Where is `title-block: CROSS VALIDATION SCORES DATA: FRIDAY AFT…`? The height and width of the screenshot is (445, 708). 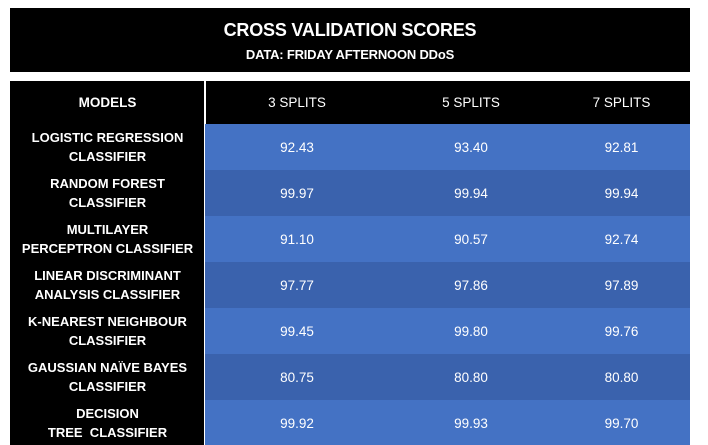 title-block: CROSS VALIDATION SCORES DATA: FRIDAY AFT… is located at coordinates (350, 40).